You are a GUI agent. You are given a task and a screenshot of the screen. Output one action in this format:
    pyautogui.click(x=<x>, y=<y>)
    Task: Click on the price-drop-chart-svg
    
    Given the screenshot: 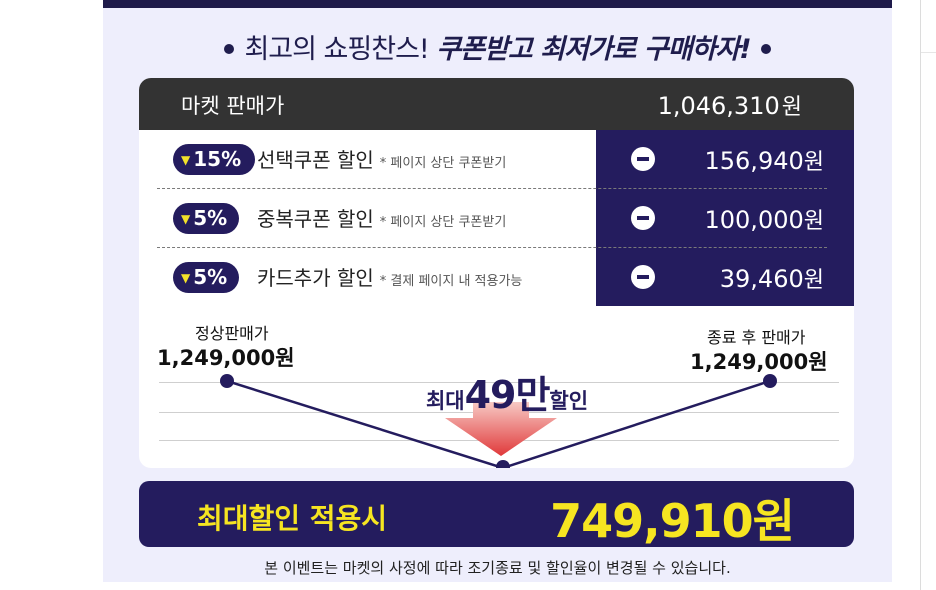 What is the action you would take?
    pyautogui.click(x=498, y=421)
    